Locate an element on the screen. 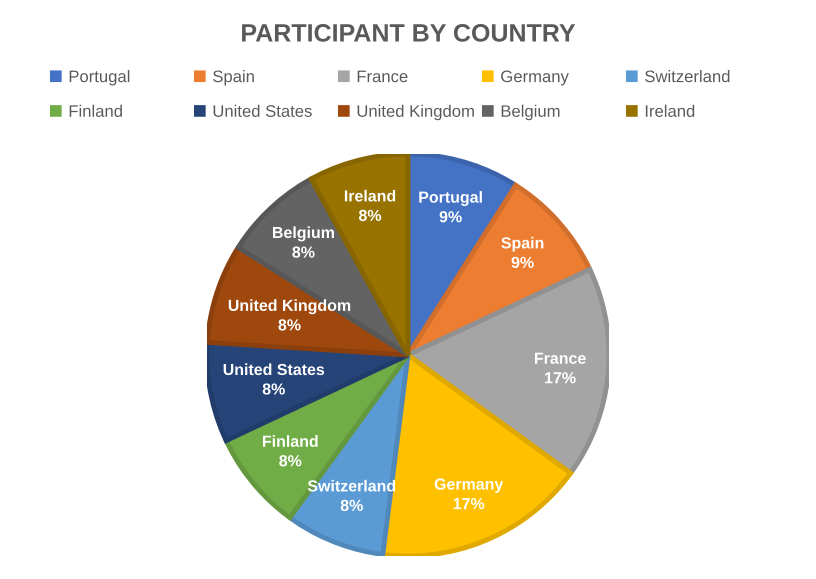 The width and height of the screenshot is (816, 579). legend-label: Portugal is located at coordinates (100, 78).